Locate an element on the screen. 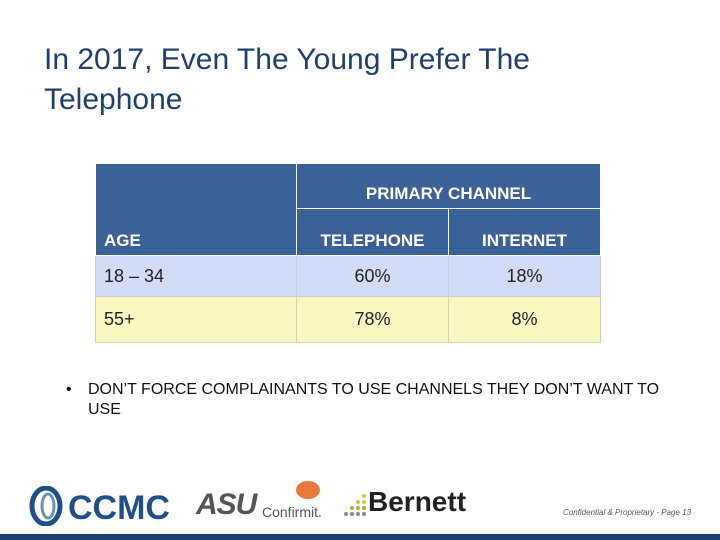 This screenshot has width=720, height=540. cell-internet: 18% is located at coordinates (524, 276).